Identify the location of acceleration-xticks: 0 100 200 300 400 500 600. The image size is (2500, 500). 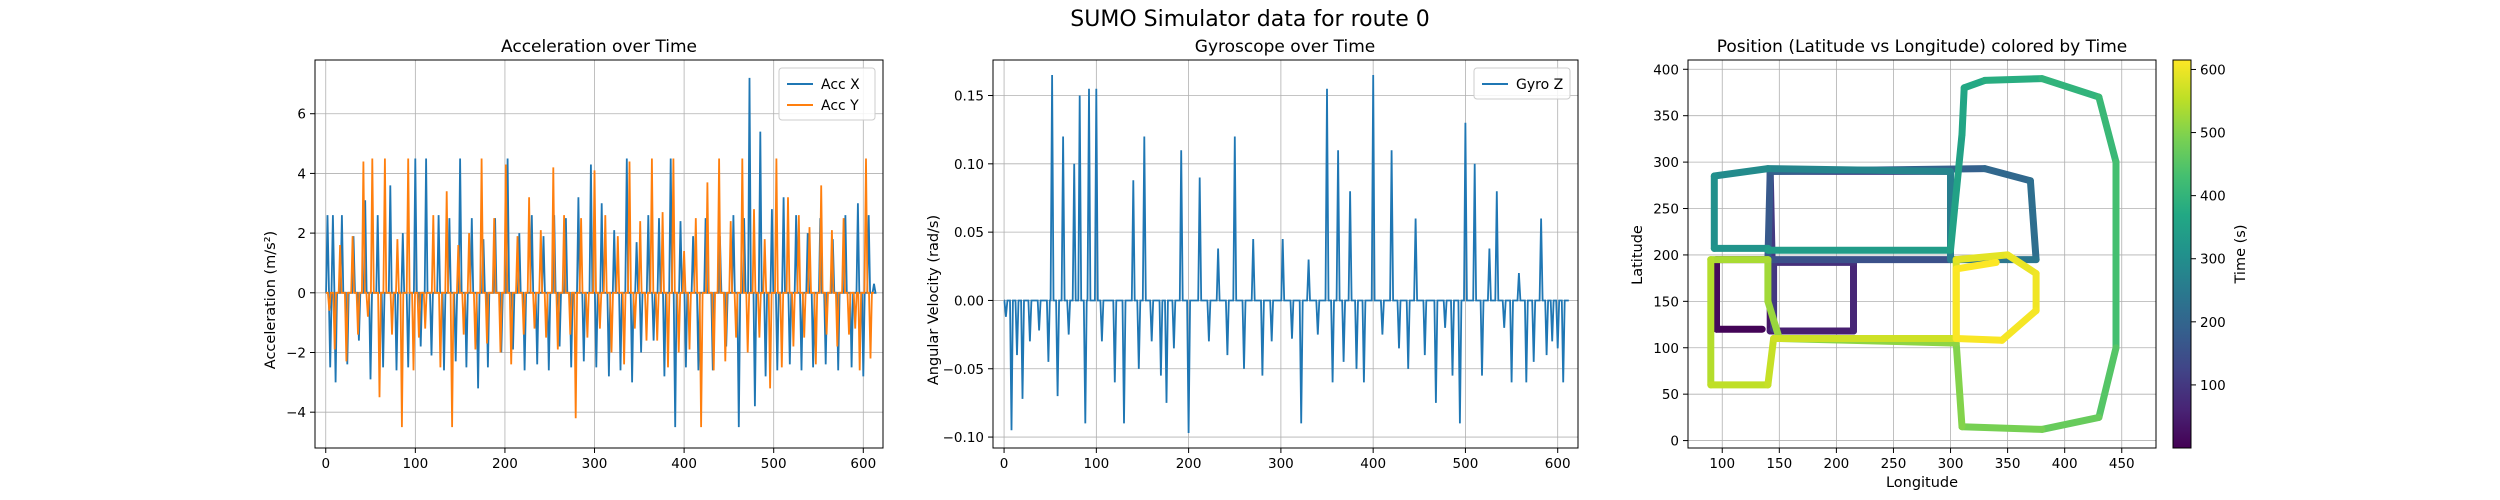
(598, 460).